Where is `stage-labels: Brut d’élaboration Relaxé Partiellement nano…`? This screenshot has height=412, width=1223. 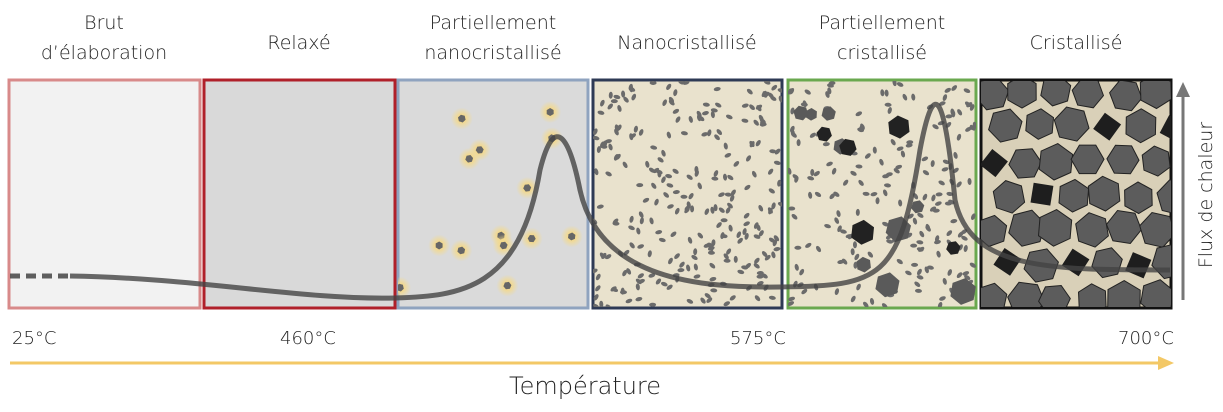 stage-labels: Brut d’élaboration Relaxé Partiellement nano… is located at coordinates (582, 38).